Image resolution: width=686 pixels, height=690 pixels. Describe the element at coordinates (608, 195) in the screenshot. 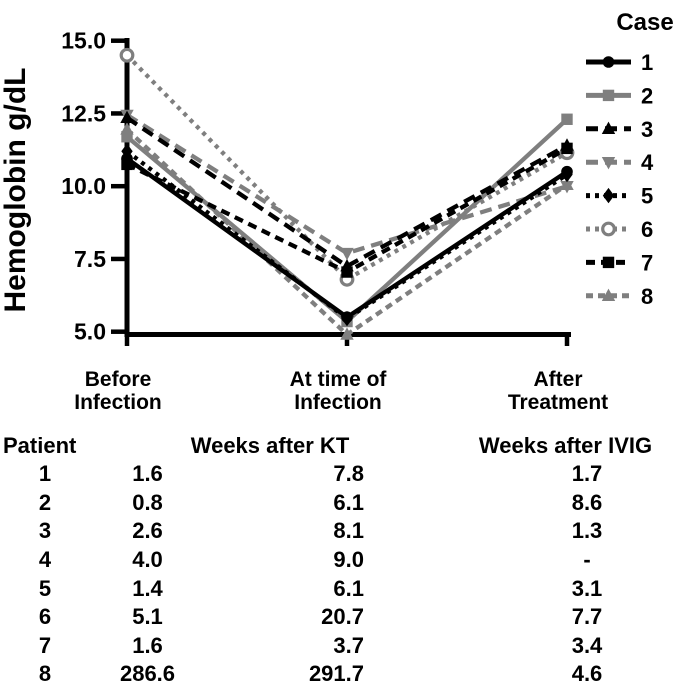

I see `legend-item-5-marker` at that location.